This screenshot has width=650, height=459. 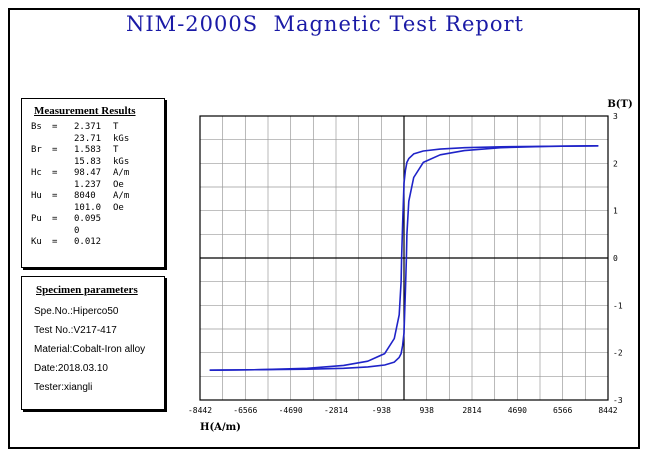 I want to click on specimen-row: Material:Cobalt-Iron alloy, so click(x=90, y=349).